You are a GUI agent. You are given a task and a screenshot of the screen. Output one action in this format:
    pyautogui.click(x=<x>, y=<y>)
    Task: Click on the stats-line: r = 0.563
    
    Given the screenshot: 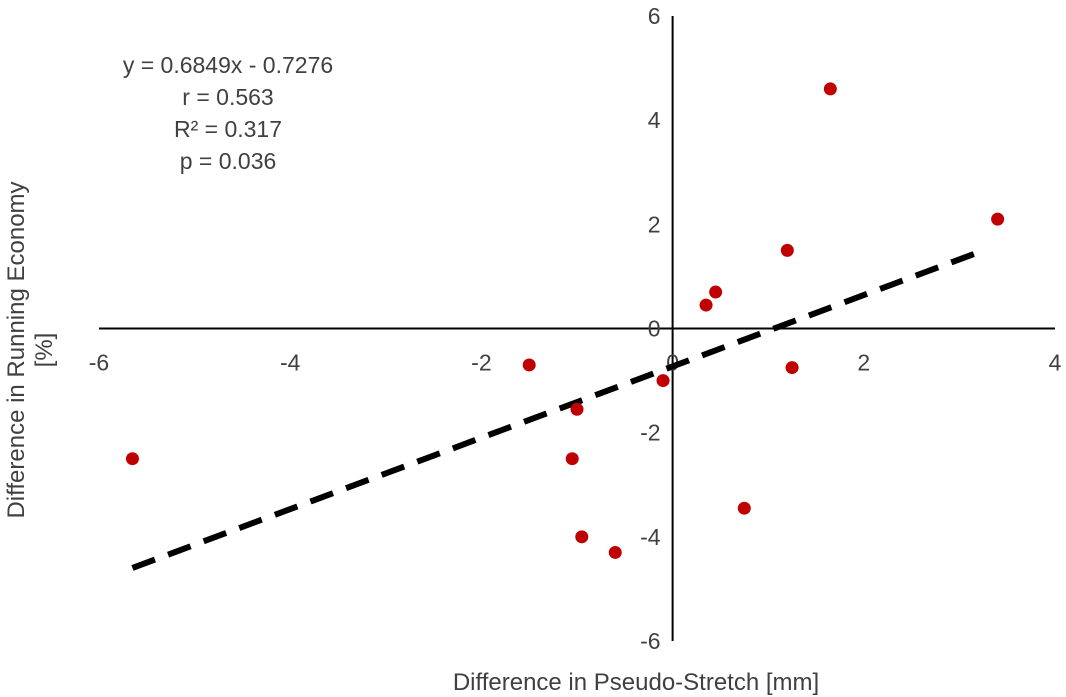 What is the action you would take?
    pyautogui.click(x=227, y=97)
    